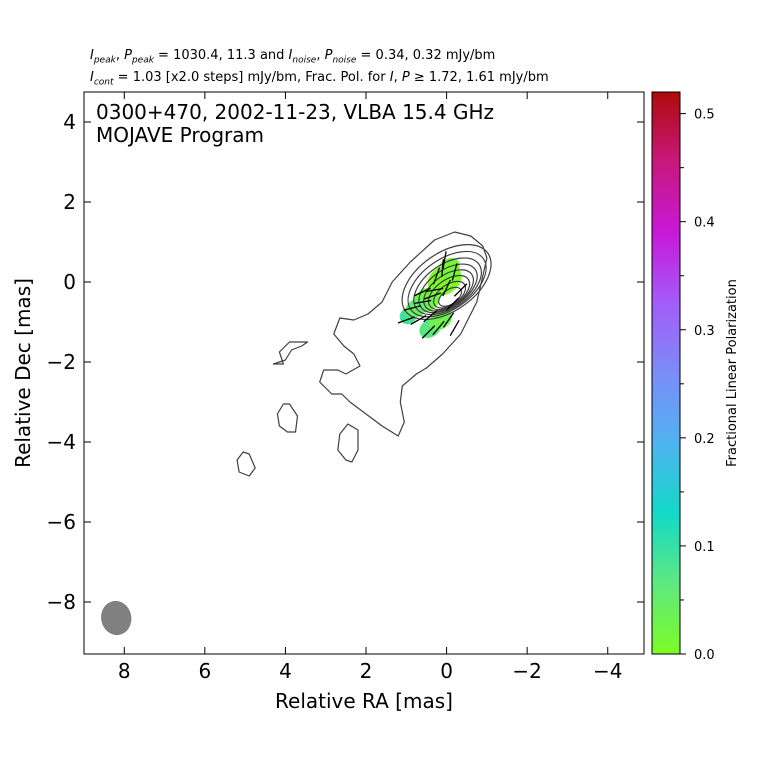 The image size is (760, 760). I want to click on colorbar-tick-label: 0.3, so click(704, 331).